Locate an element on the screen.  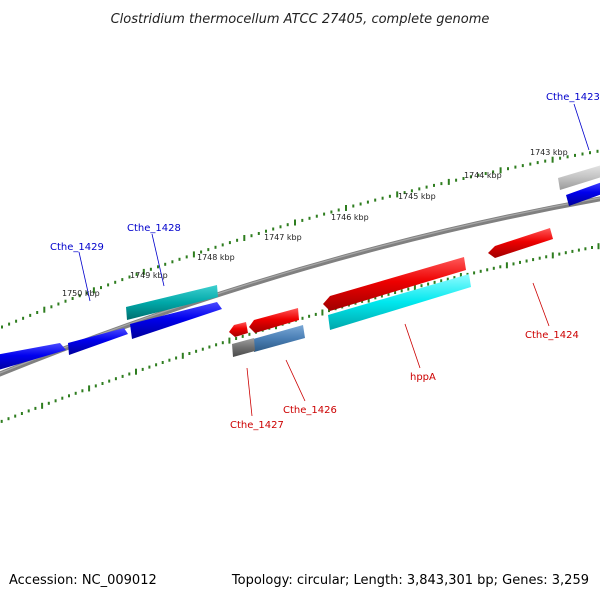
accession-text: Accession: NC_009012 is located at coordinates (83, 580).